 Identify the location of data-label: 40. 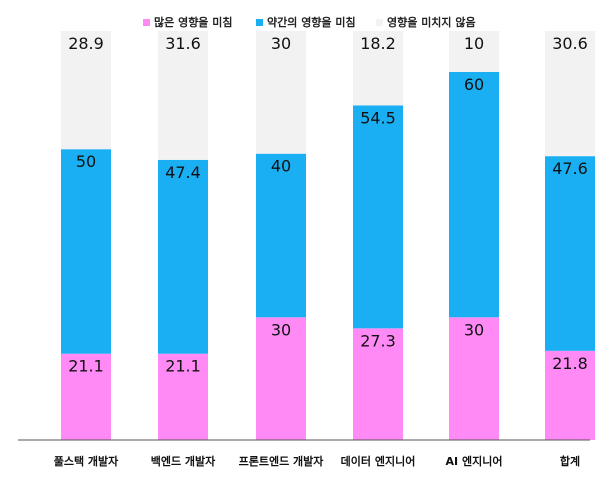
(281, 166).